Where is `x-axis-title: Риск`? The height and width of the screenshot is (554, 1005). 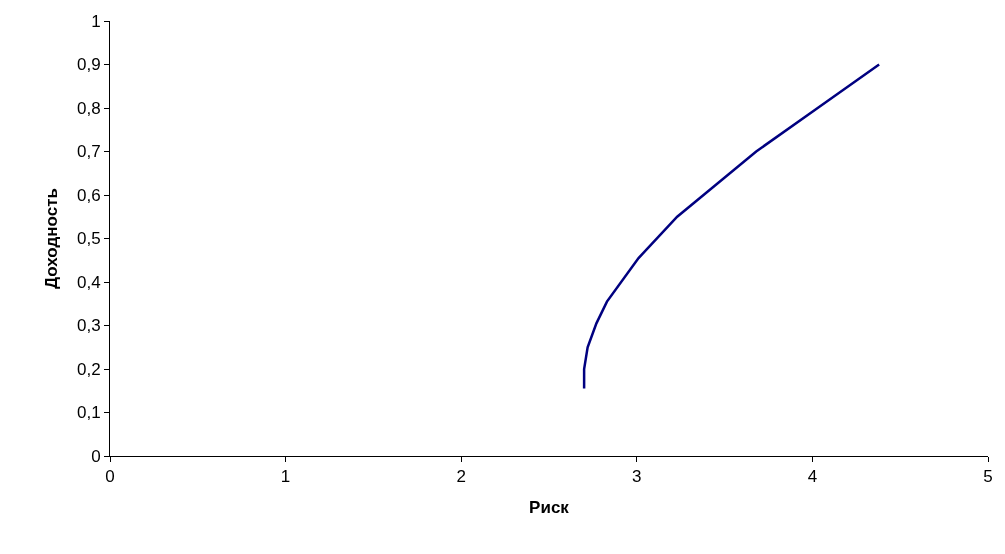
x-axis-title: Риск is located at coordinates (549, 507).